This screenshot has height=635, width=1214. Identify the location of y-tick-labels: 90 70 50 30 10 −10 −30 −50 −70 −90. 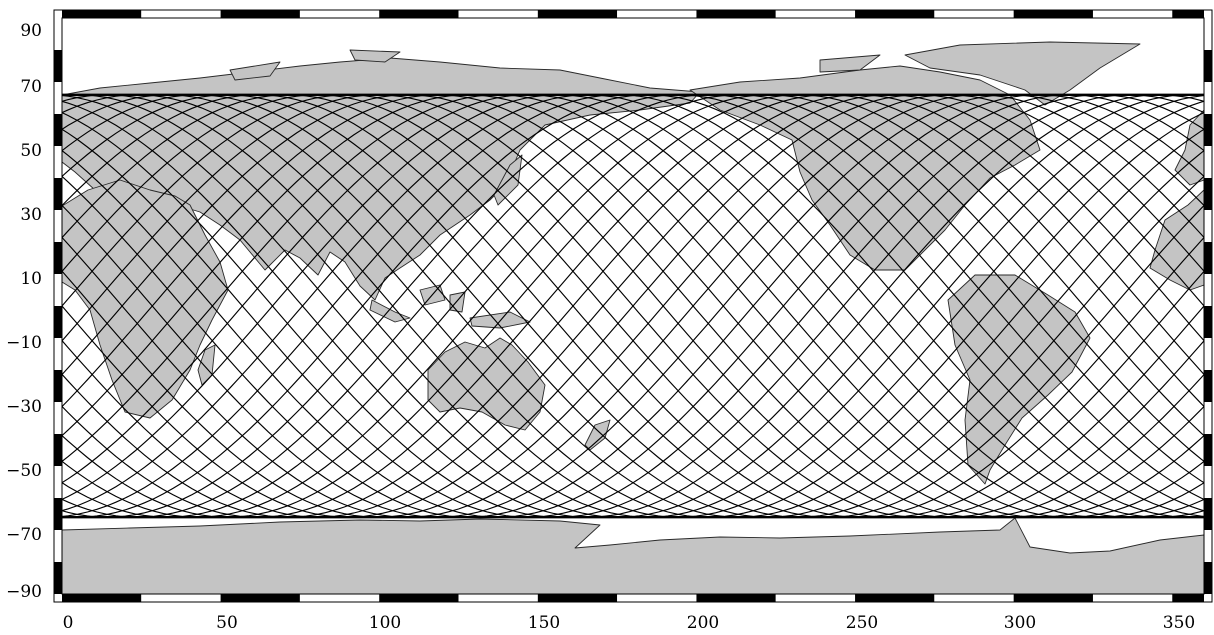
(24, 311).